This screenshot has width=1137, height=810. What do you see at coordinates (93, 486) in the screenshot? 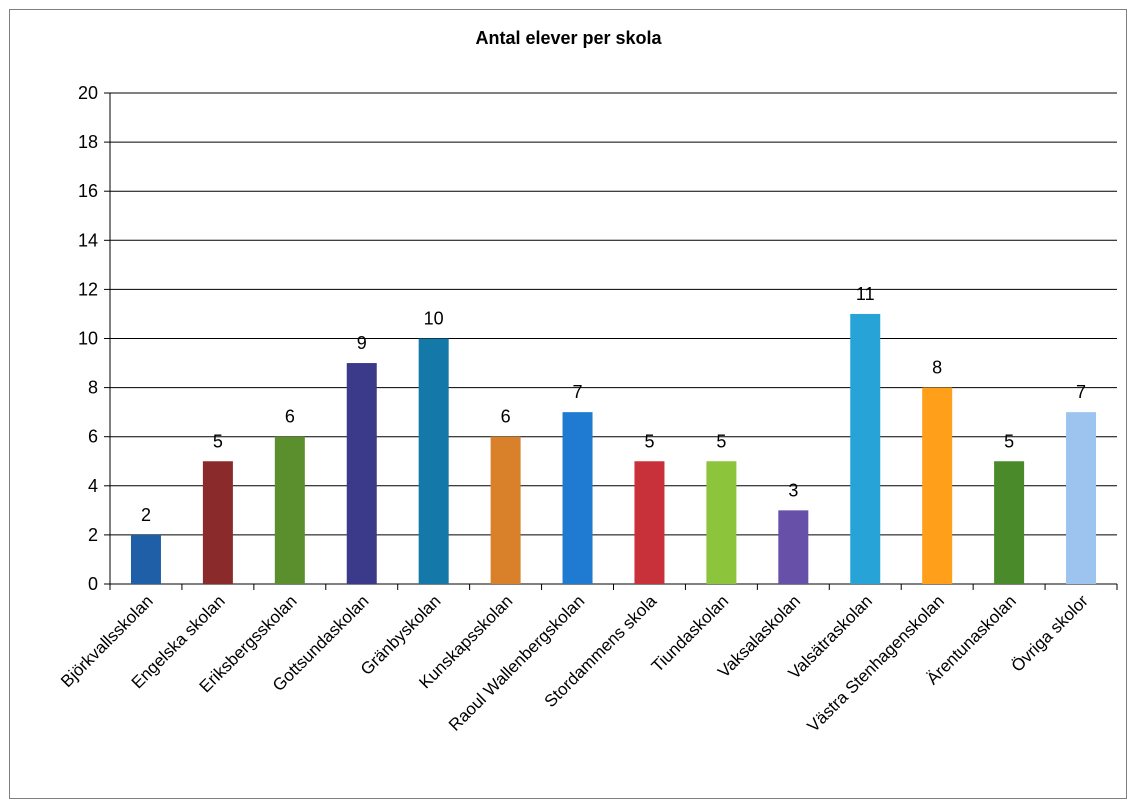
I see `y-tick-label: 4` at bounding box center [93, 486].